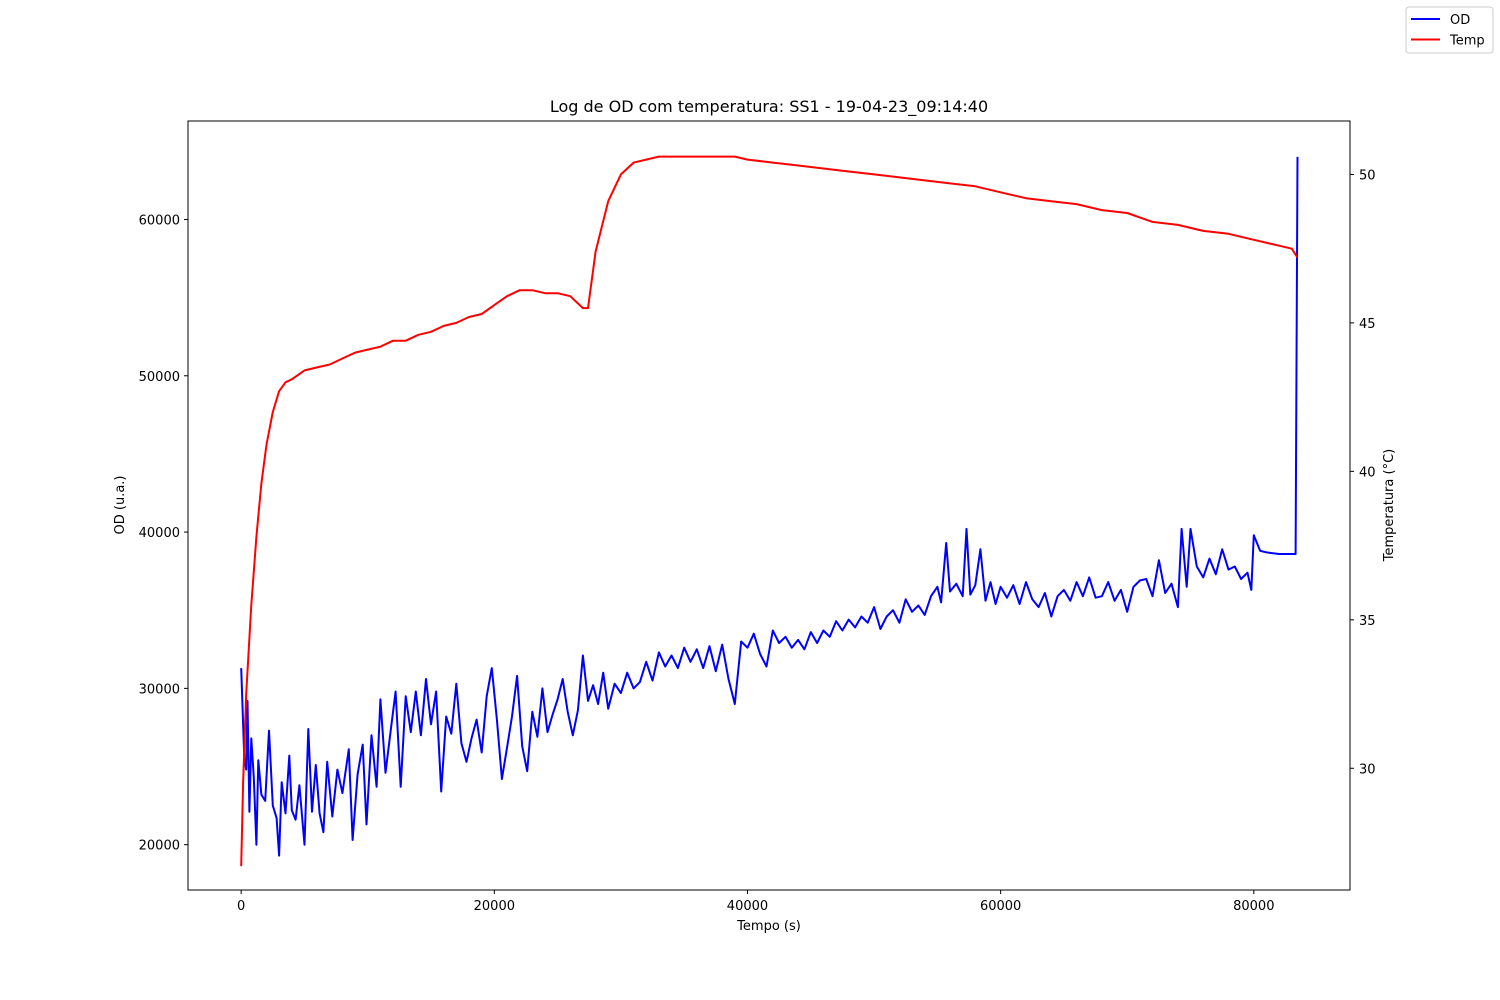 The width and height of the screenshot is (1500, 1000). I want to click on x-axis-label: Tempo (s), so click(768, 926).